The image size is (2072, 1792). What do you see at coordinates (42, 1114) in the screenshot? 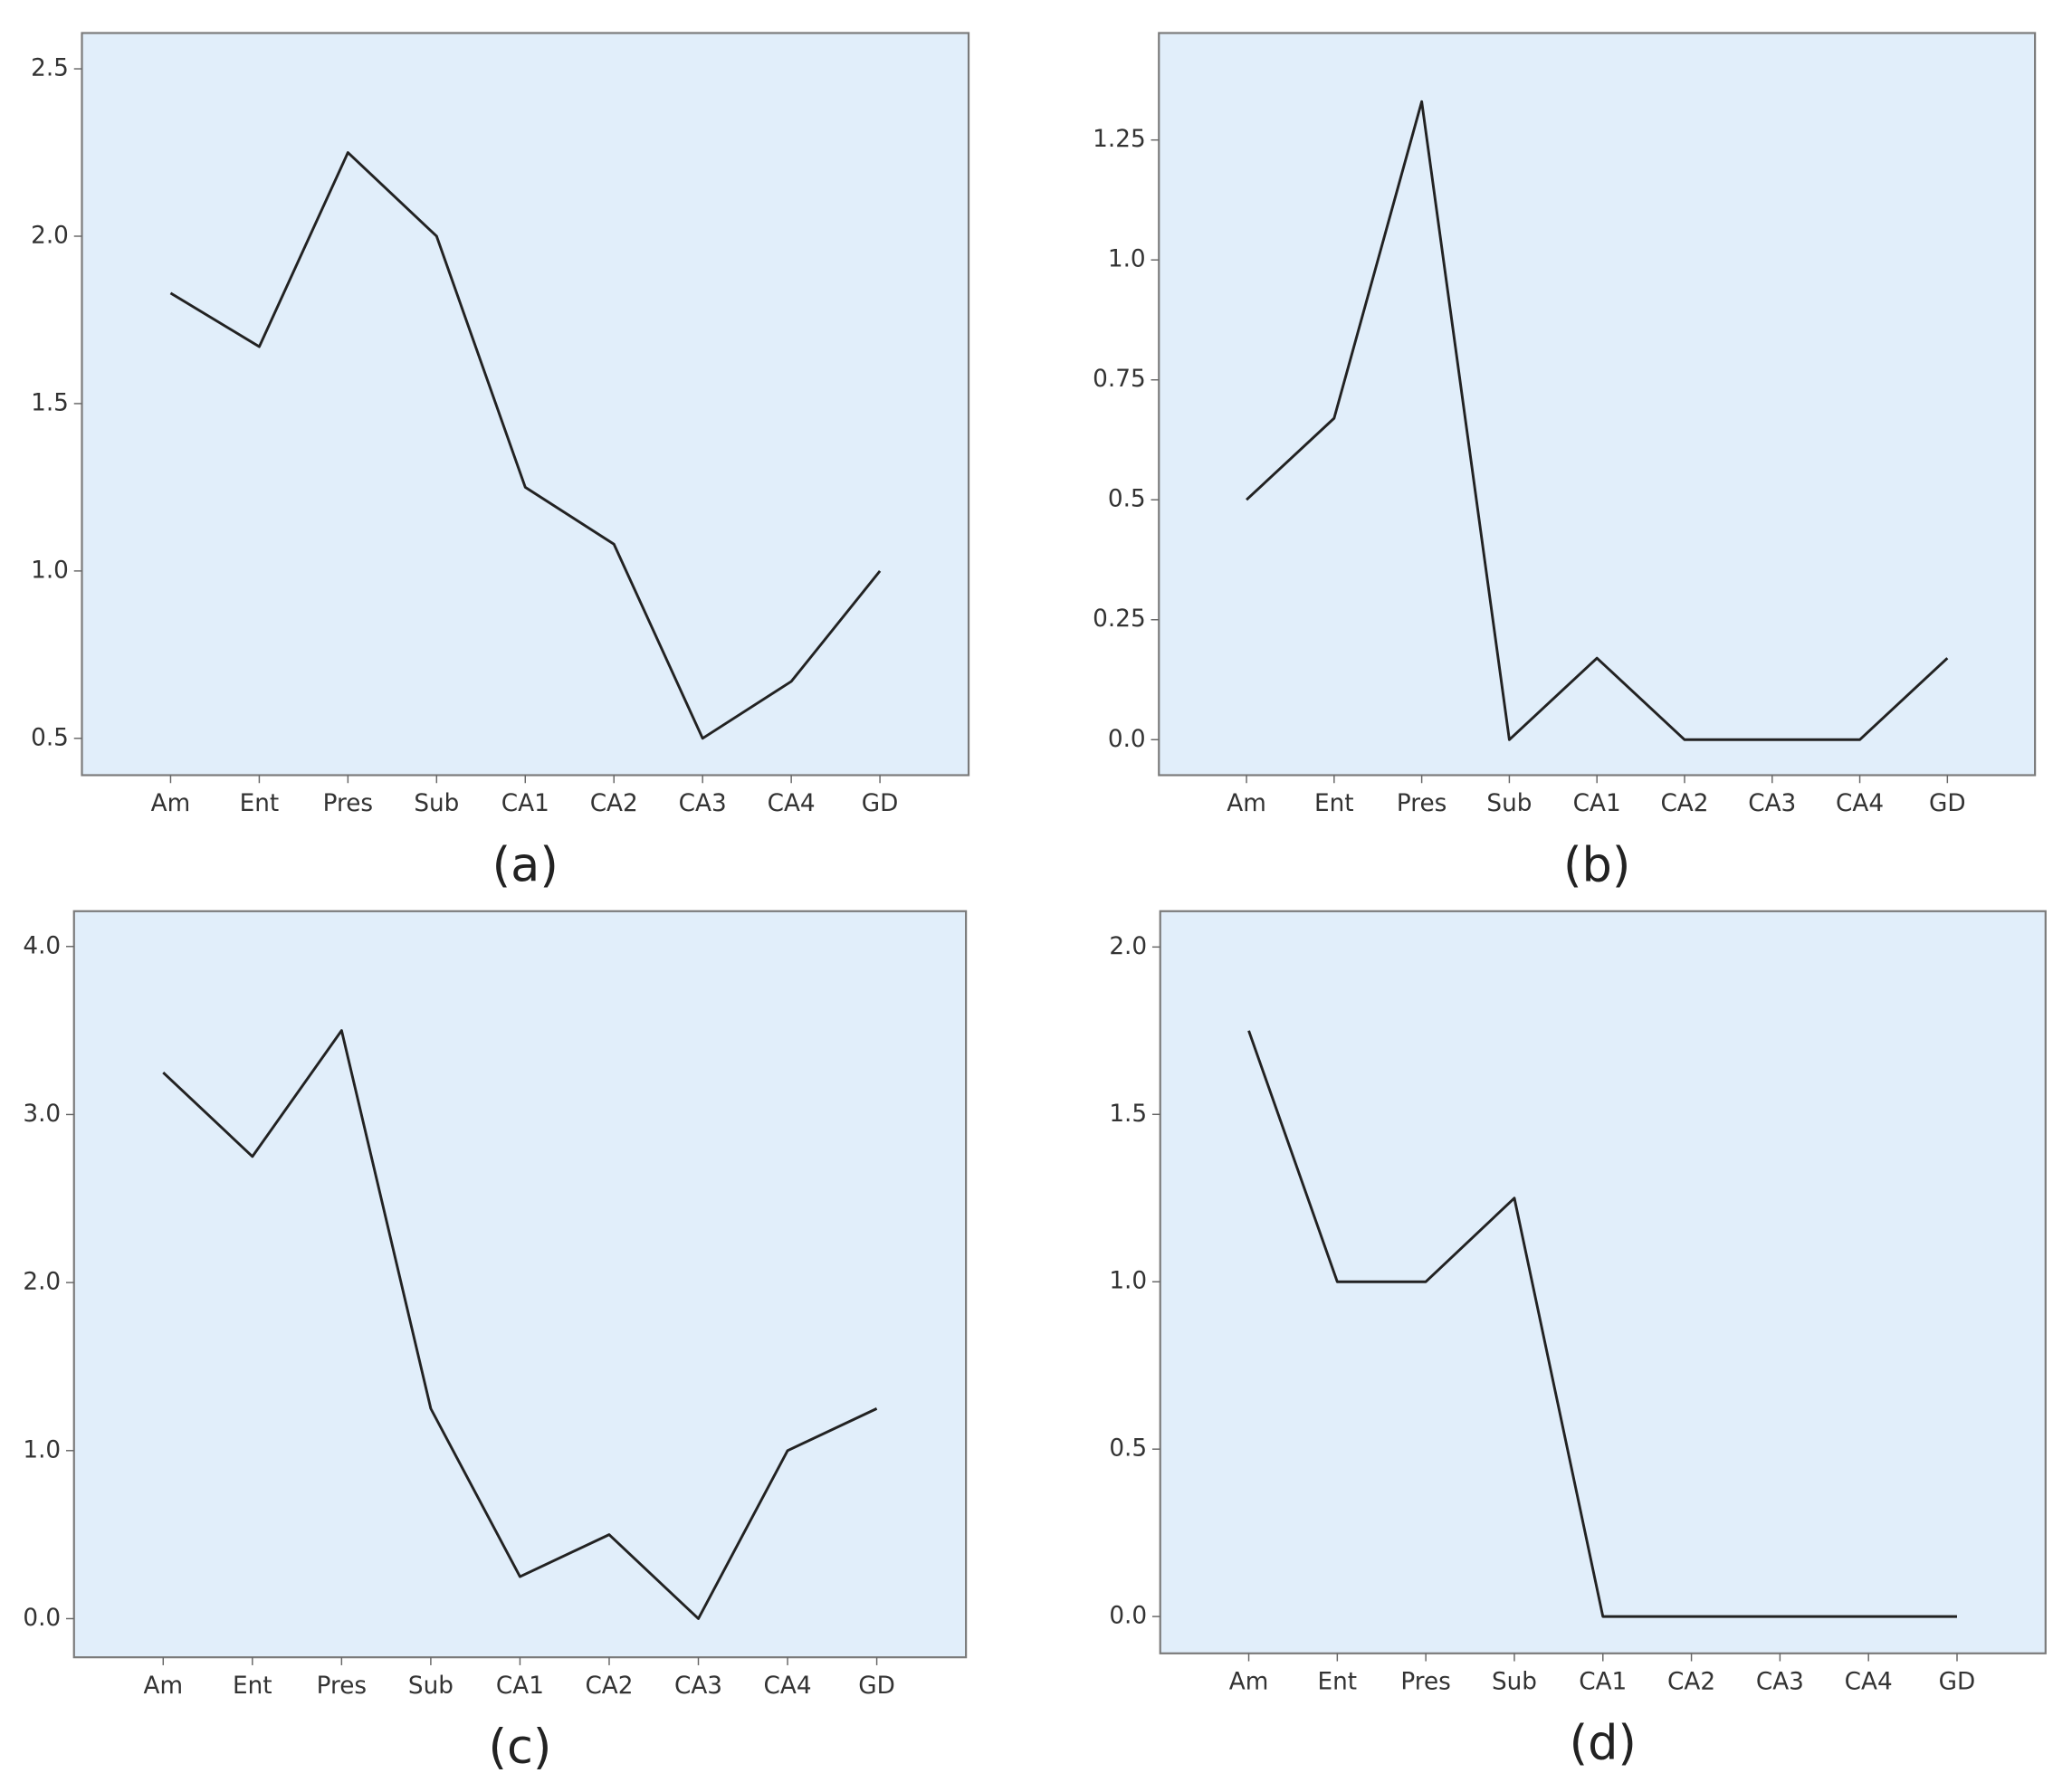
I see `y-tick-label: 3.0` at bounding box center [42, 1114].